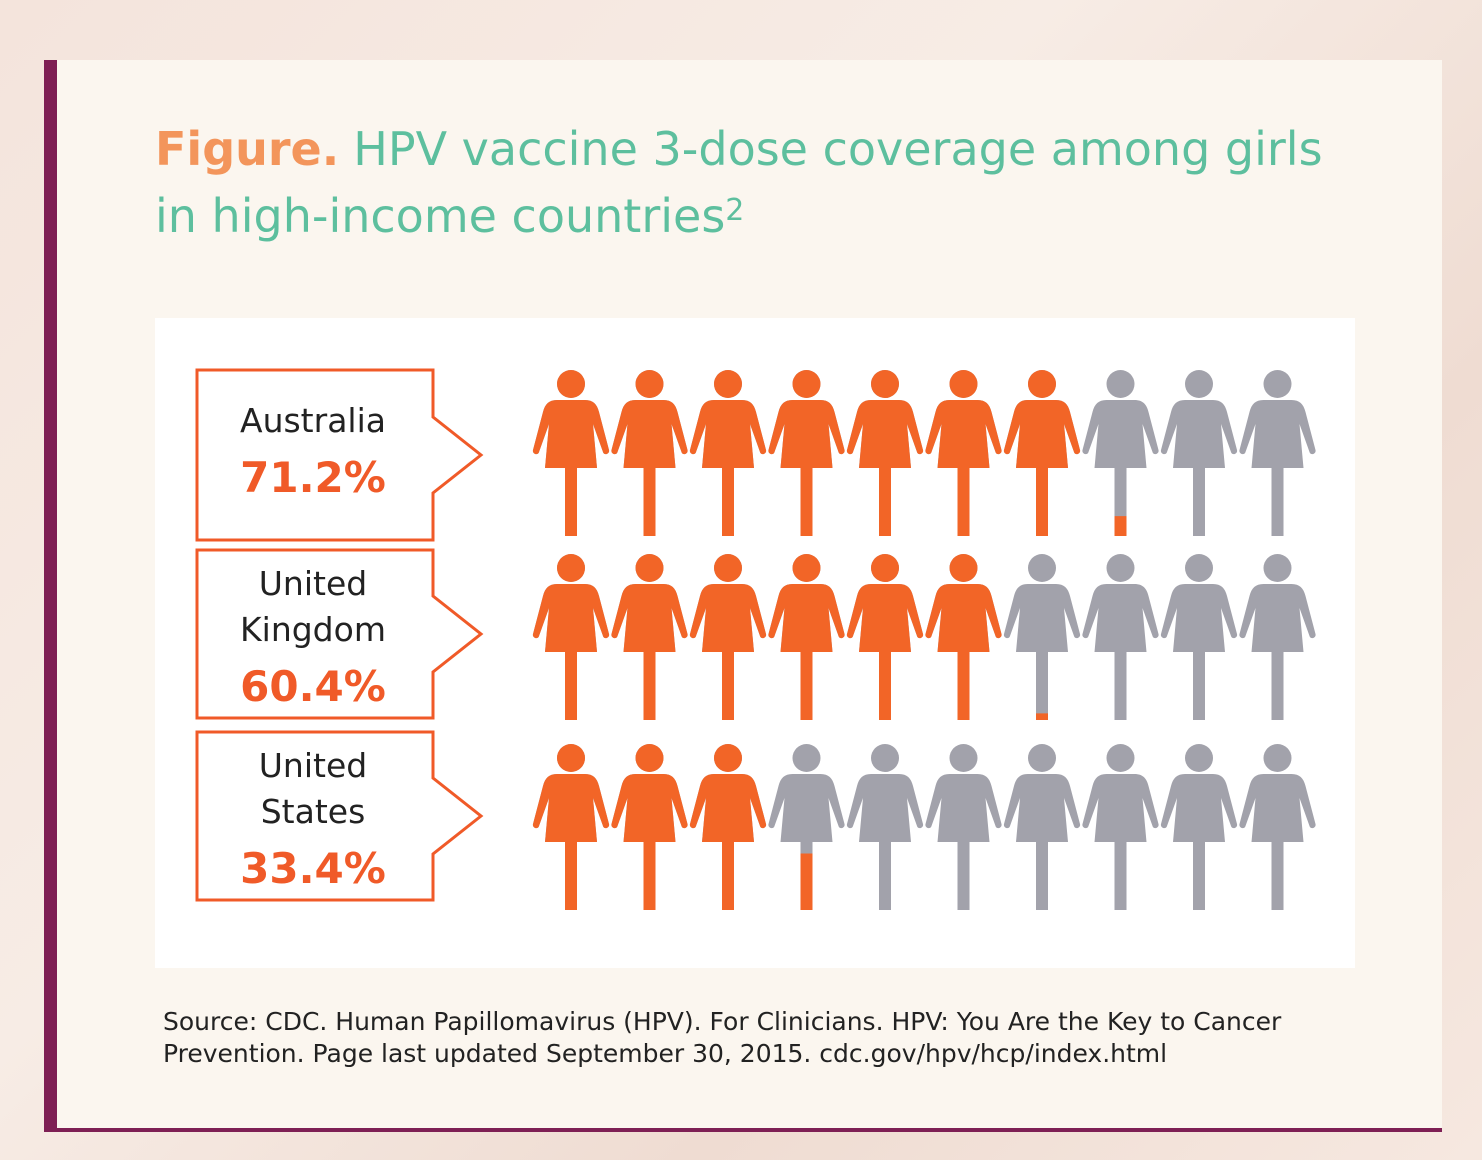 This screenshot has width=1482, height=1160. Describe the element at coordinates (313, 420) in the screenshot. I see `country-label: Australia` at that location.